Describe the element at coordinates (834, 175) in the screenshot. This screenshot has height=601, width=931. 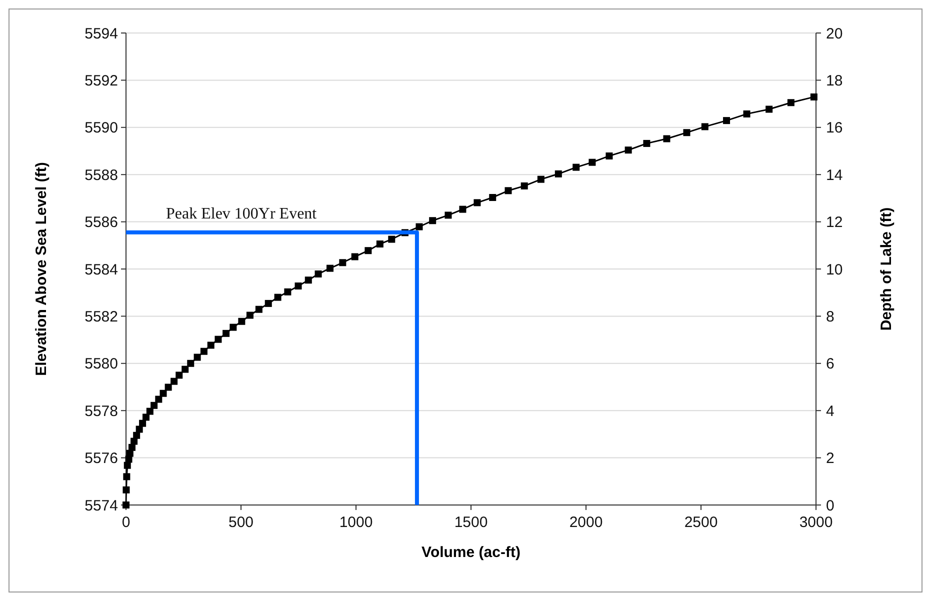
I see `y2-tick-label: 14` at that location.